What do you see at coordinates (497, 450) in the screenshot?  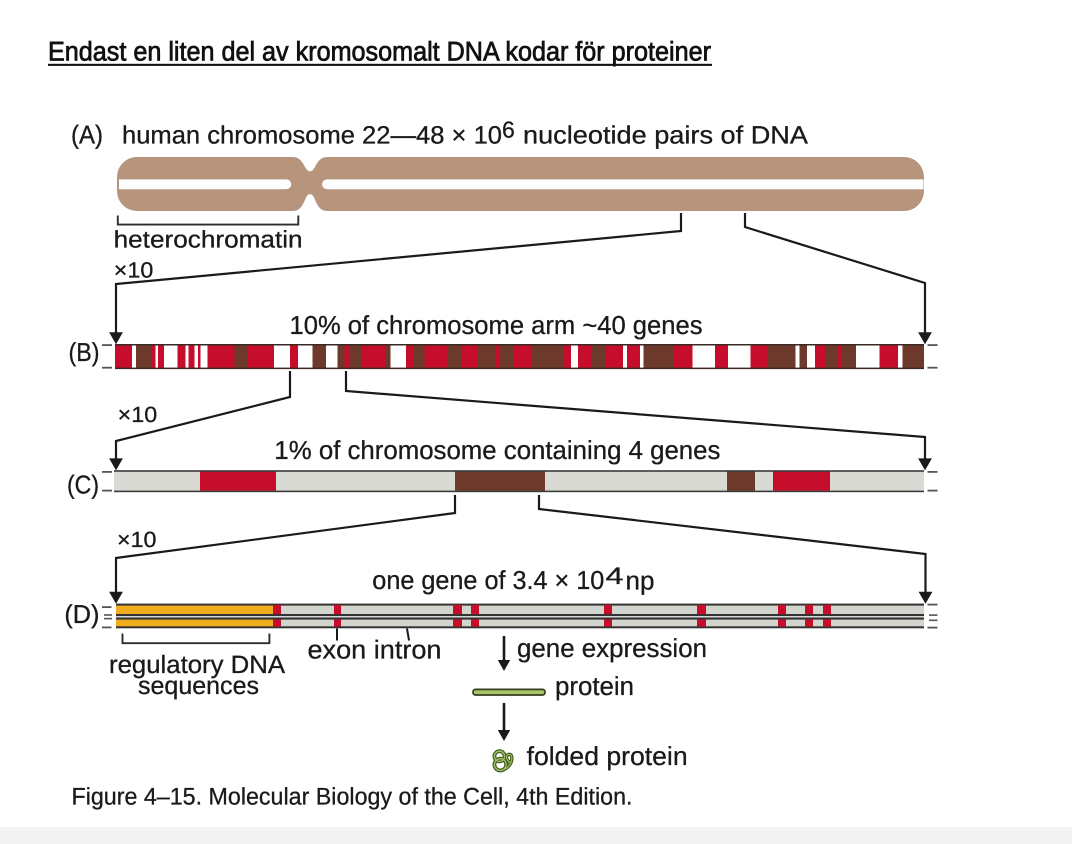 I see `svg-text:1% of chromosome containing 4: 1% of chromosome containing 4 genes` at bounding box center [497, 450].